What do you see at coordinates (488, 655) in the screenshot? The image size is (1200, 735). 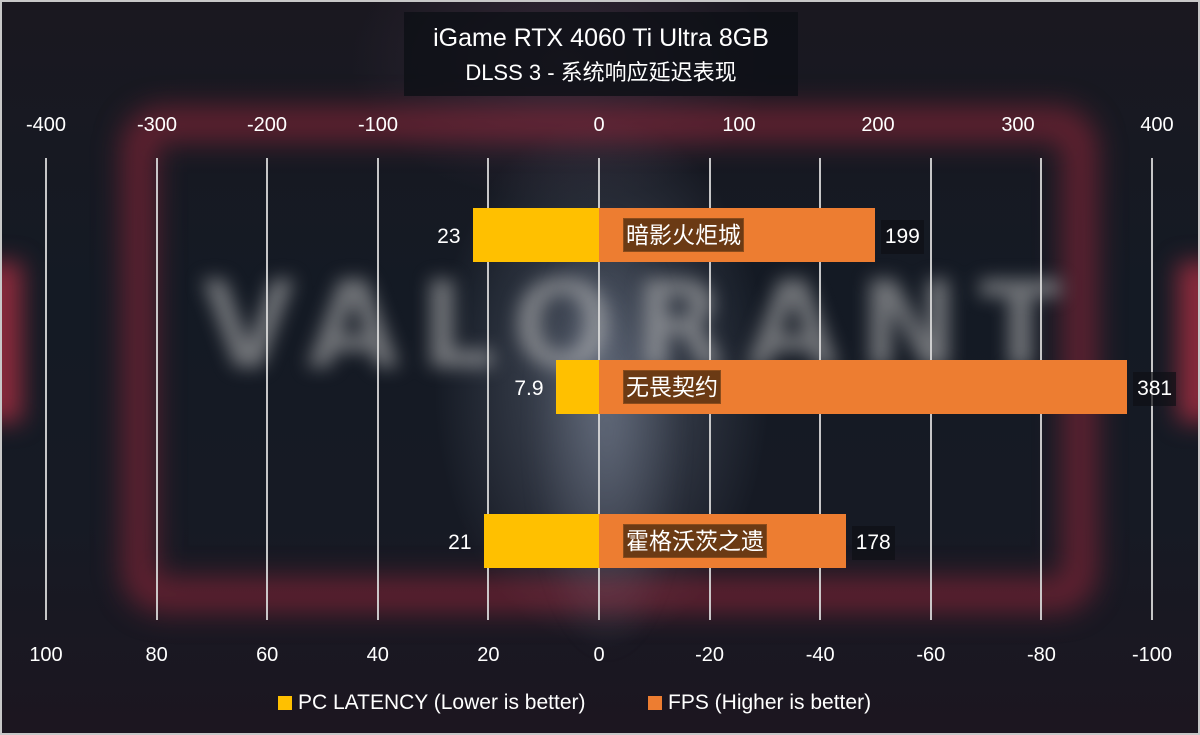 I see `bottom-axis-tick: 20` at bounding box center [488, 655].